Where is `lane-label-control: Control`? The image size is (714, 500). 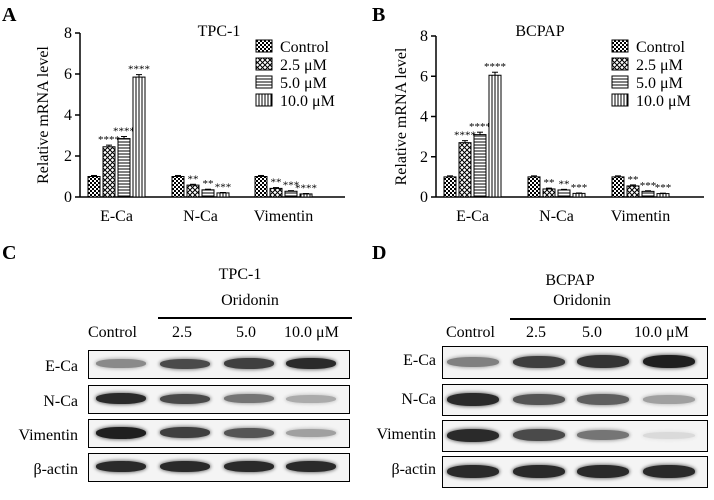 lane-label-control: Control is located at coordinates (112, 332).